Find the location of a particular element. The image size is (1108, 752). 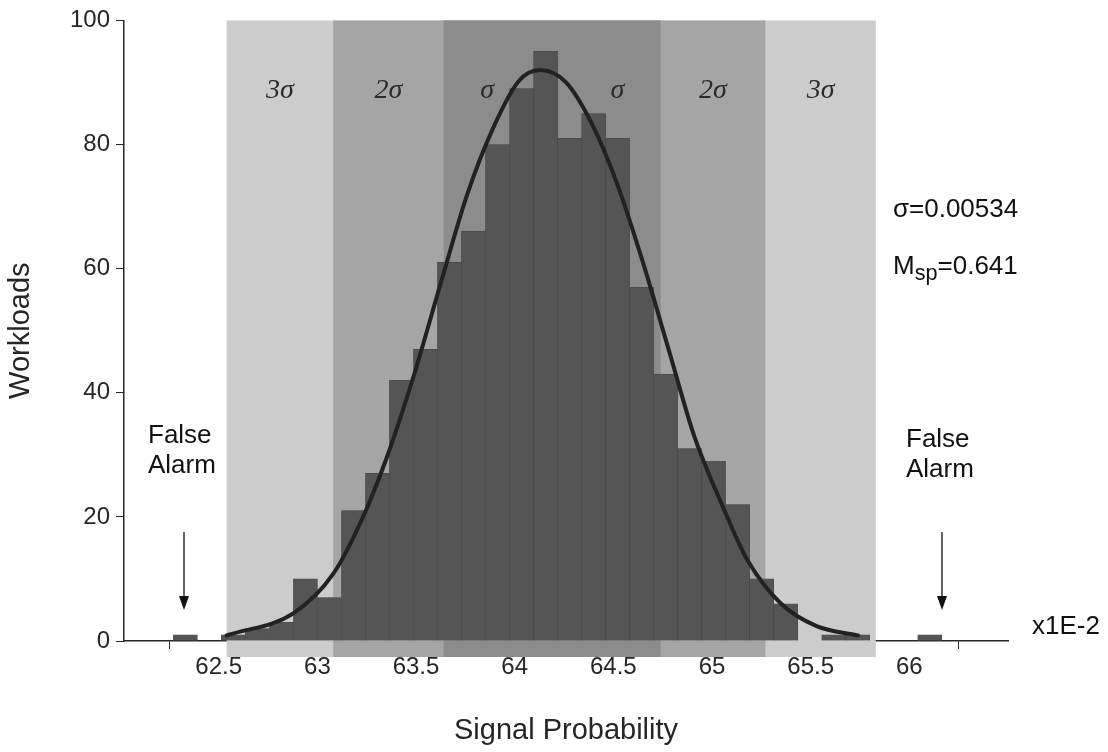

y-tick-label: 40 is located at coordinates (96, 391).